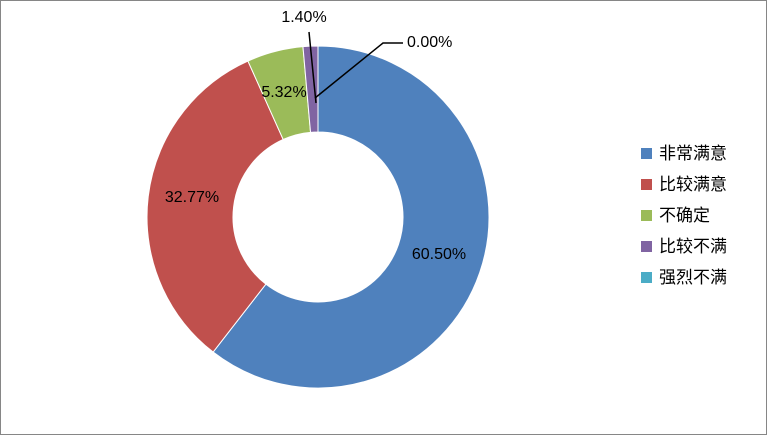  I want to click on data-label-1: 60.50%, so click(439, 254).